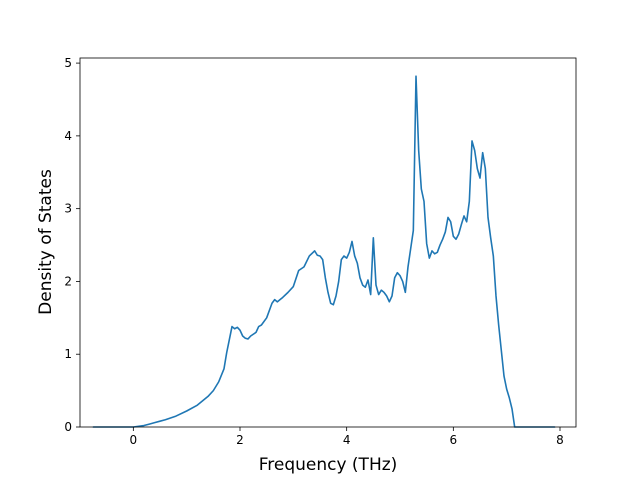  I want to click on x-axis-ticks: 0 2 4 6 8, so click(347, 437).